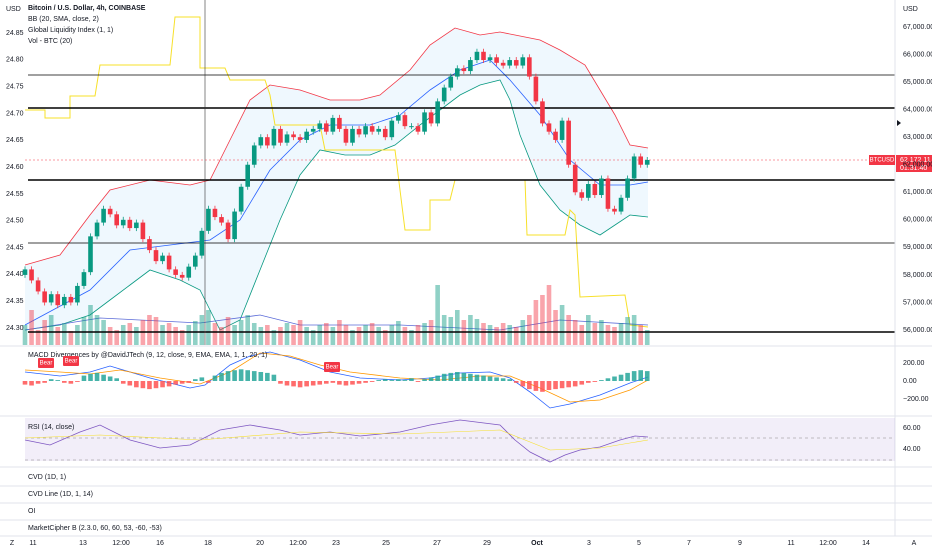 Image resolution: width=932 pixels, height=550 pixels. I want to click on indicator: CVD Line (1D, 1, 14), so click(60, 494).